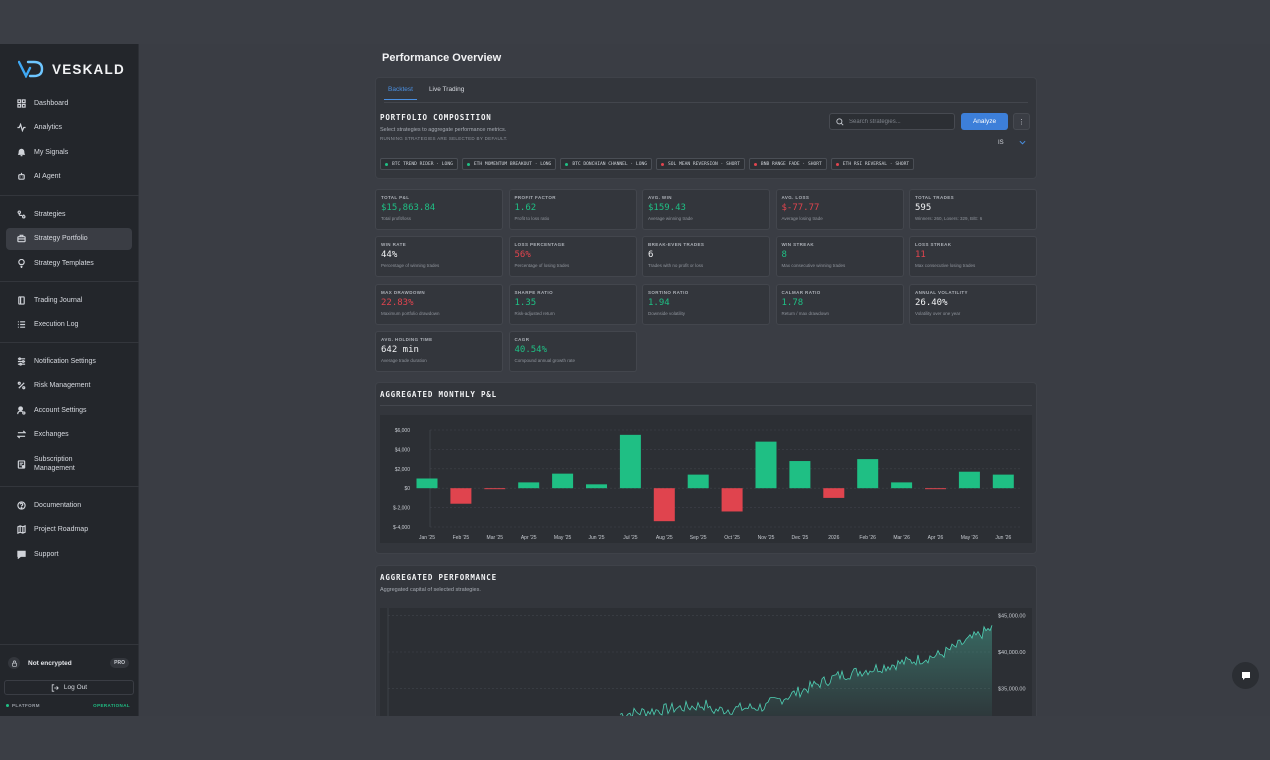 Image resolution: width=1270 pixels, height=760 pixels. Describe the element at coordinates (801, 292) in the screenshot. I see `metric-label: CALMAR RATIO` at that location.